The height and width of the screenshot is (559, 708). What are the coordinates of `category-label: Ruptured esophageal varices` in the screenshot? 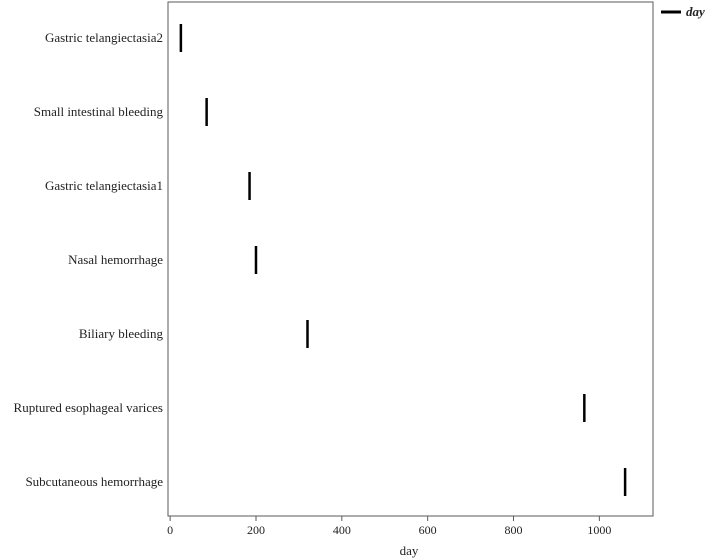 It's located at (88, 407).